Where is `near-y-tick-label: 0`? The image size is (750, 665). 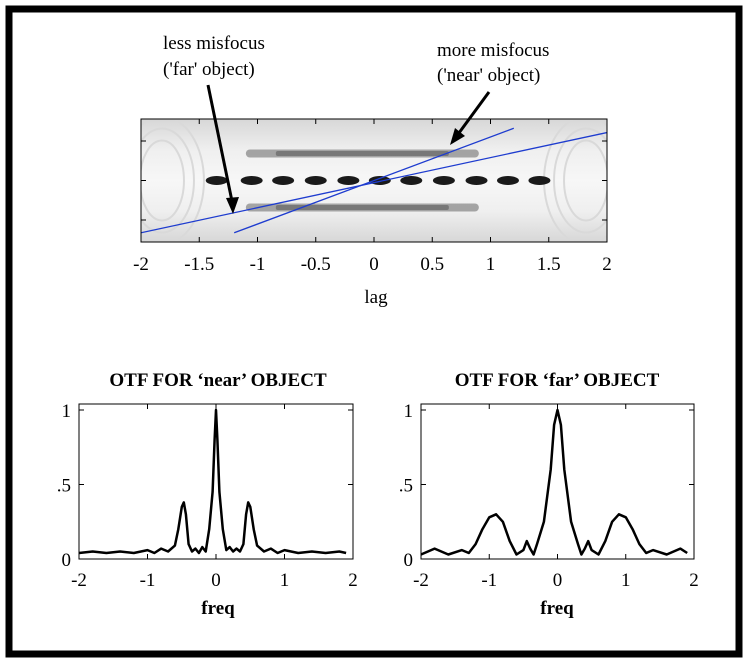
near-y-tick-label: 0 is located at coordinates (67, 560).